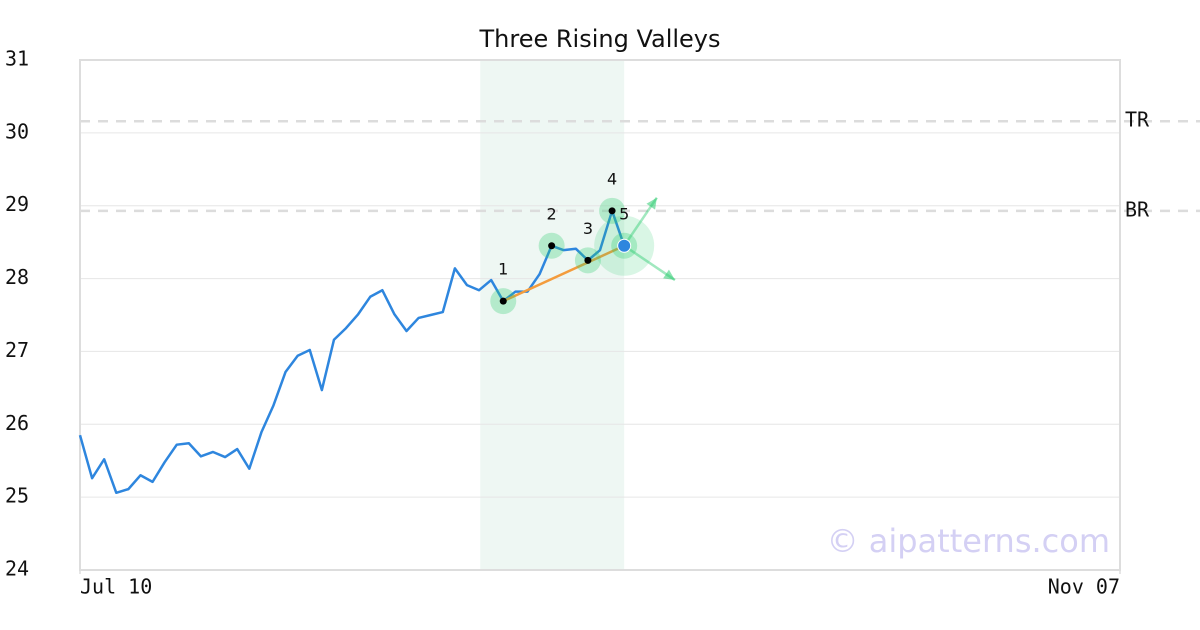 The height and width of the screenshot is (630, 1200). I want to click on y-tick-label: 26, so click(17, 423).